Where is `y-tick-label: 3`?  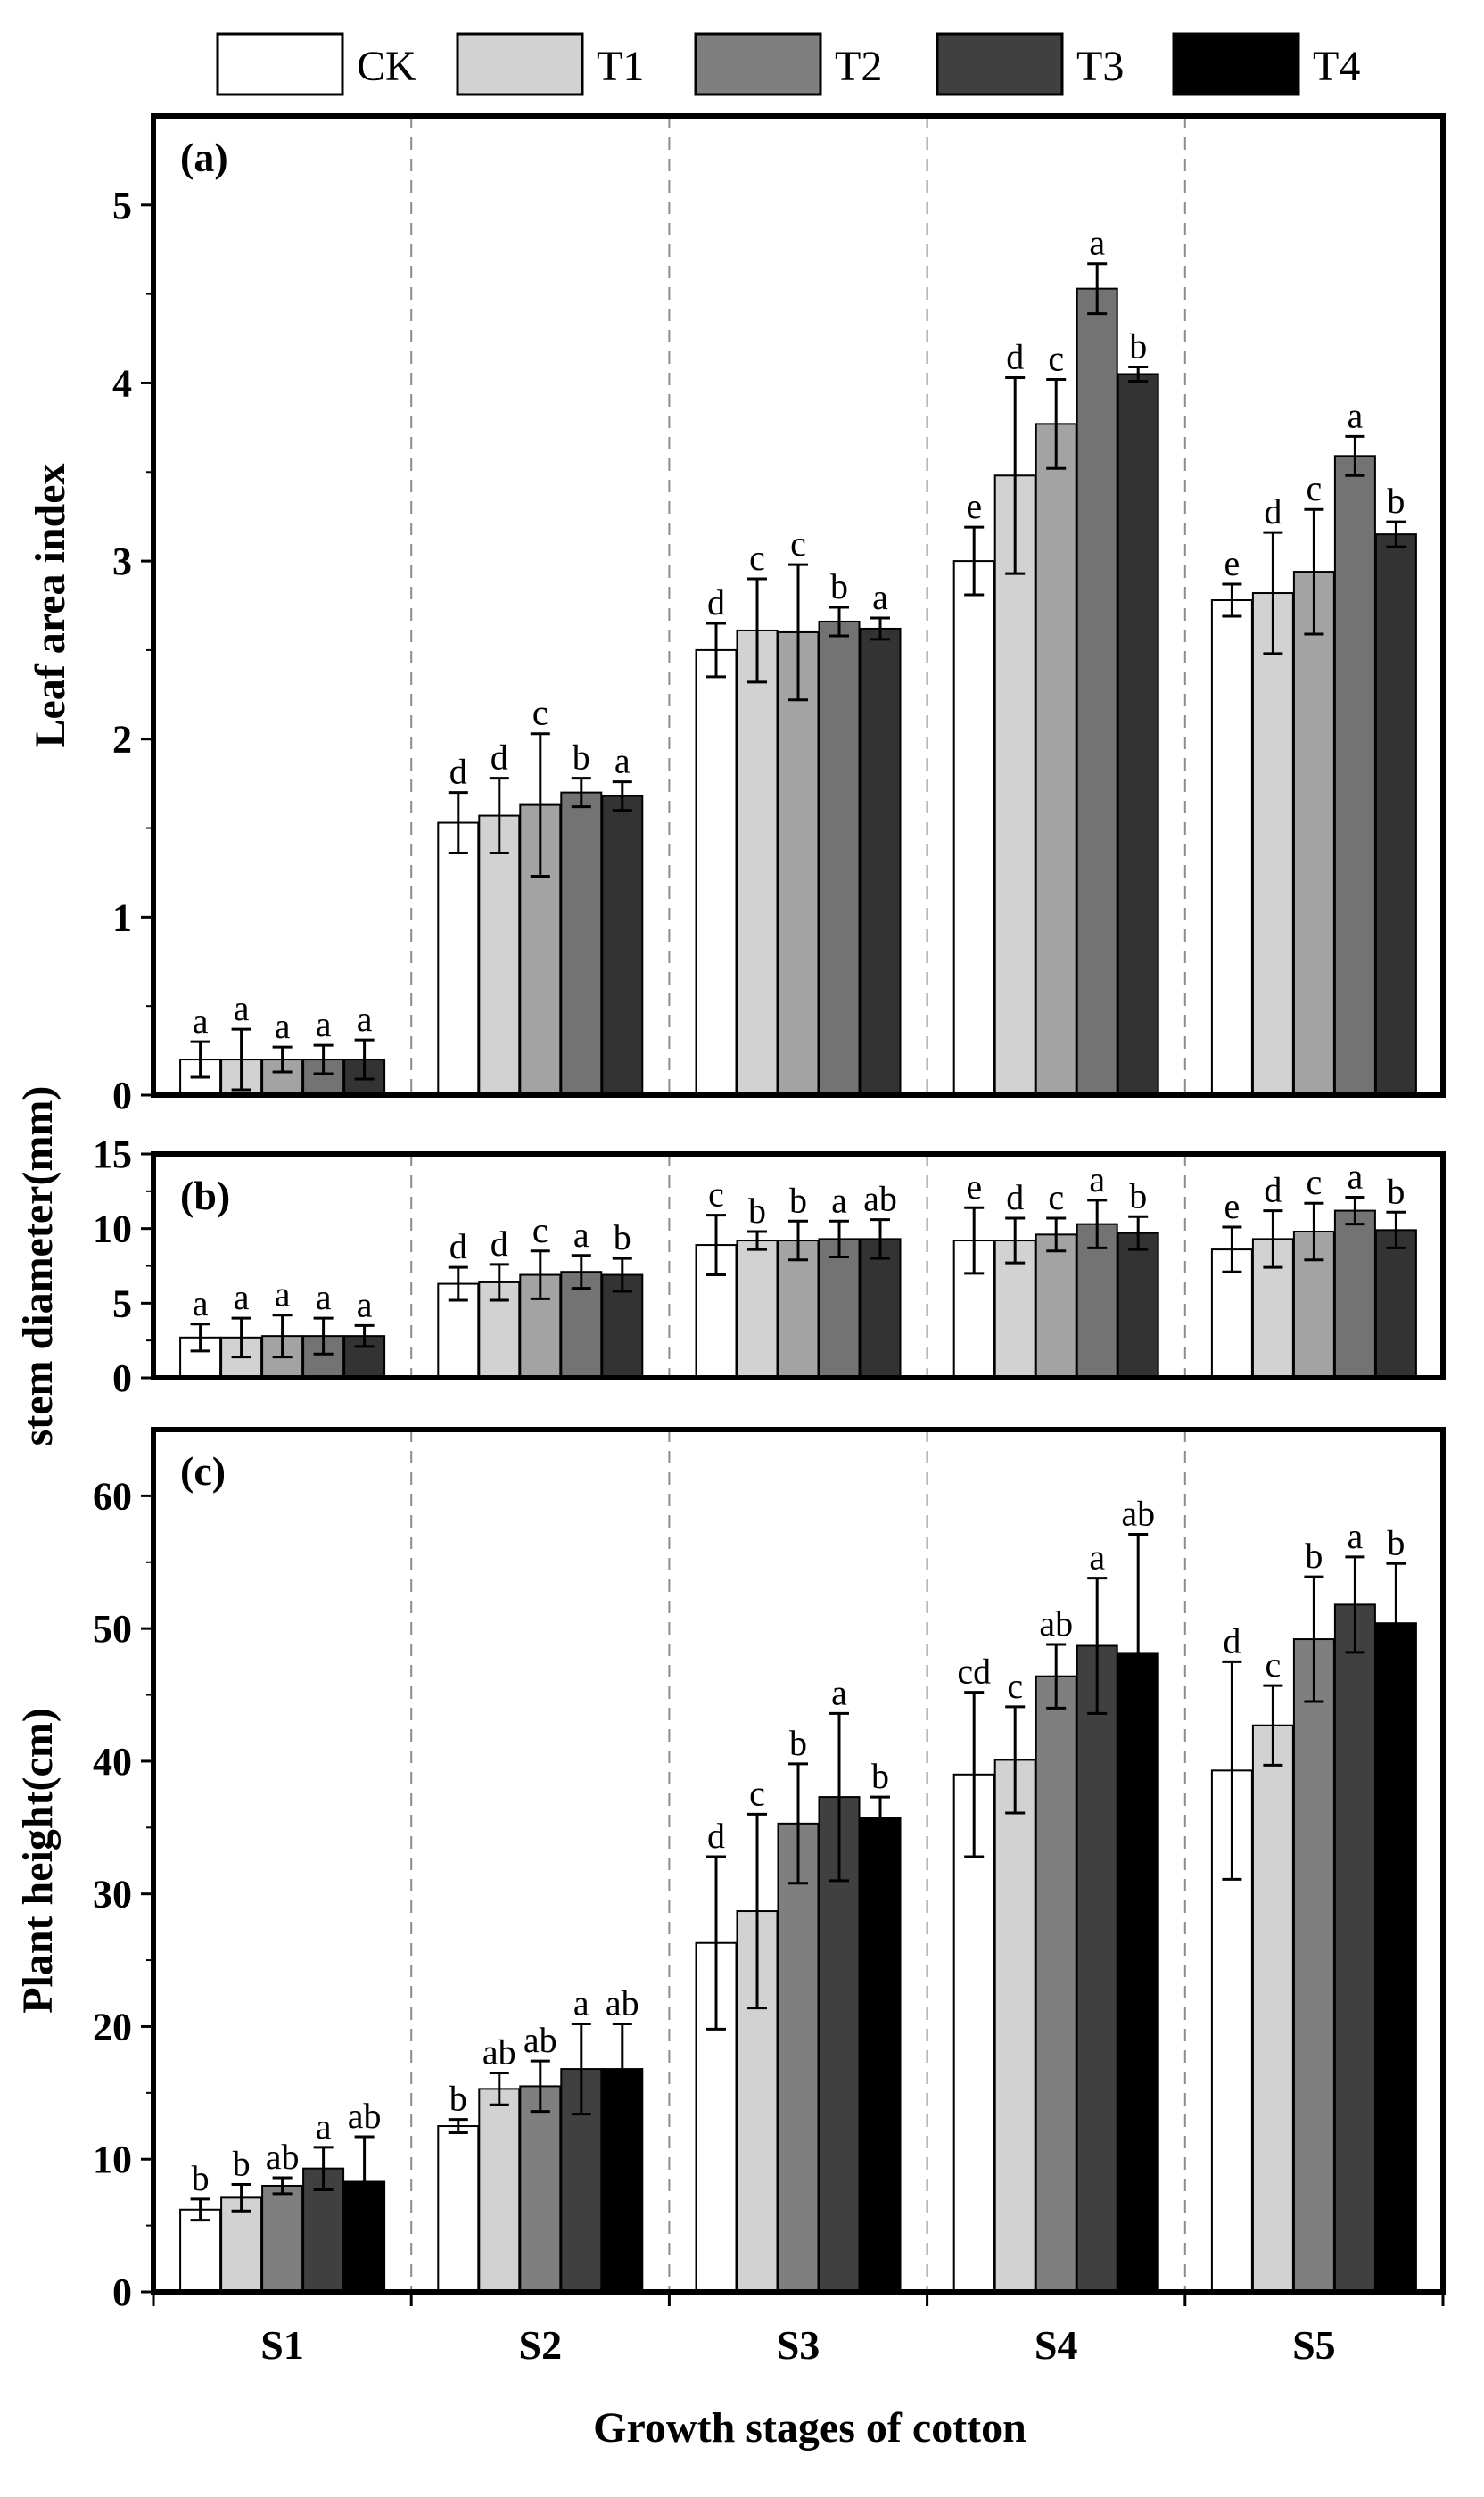
y-tick-label: 3 is located at coordinates (122, 561).